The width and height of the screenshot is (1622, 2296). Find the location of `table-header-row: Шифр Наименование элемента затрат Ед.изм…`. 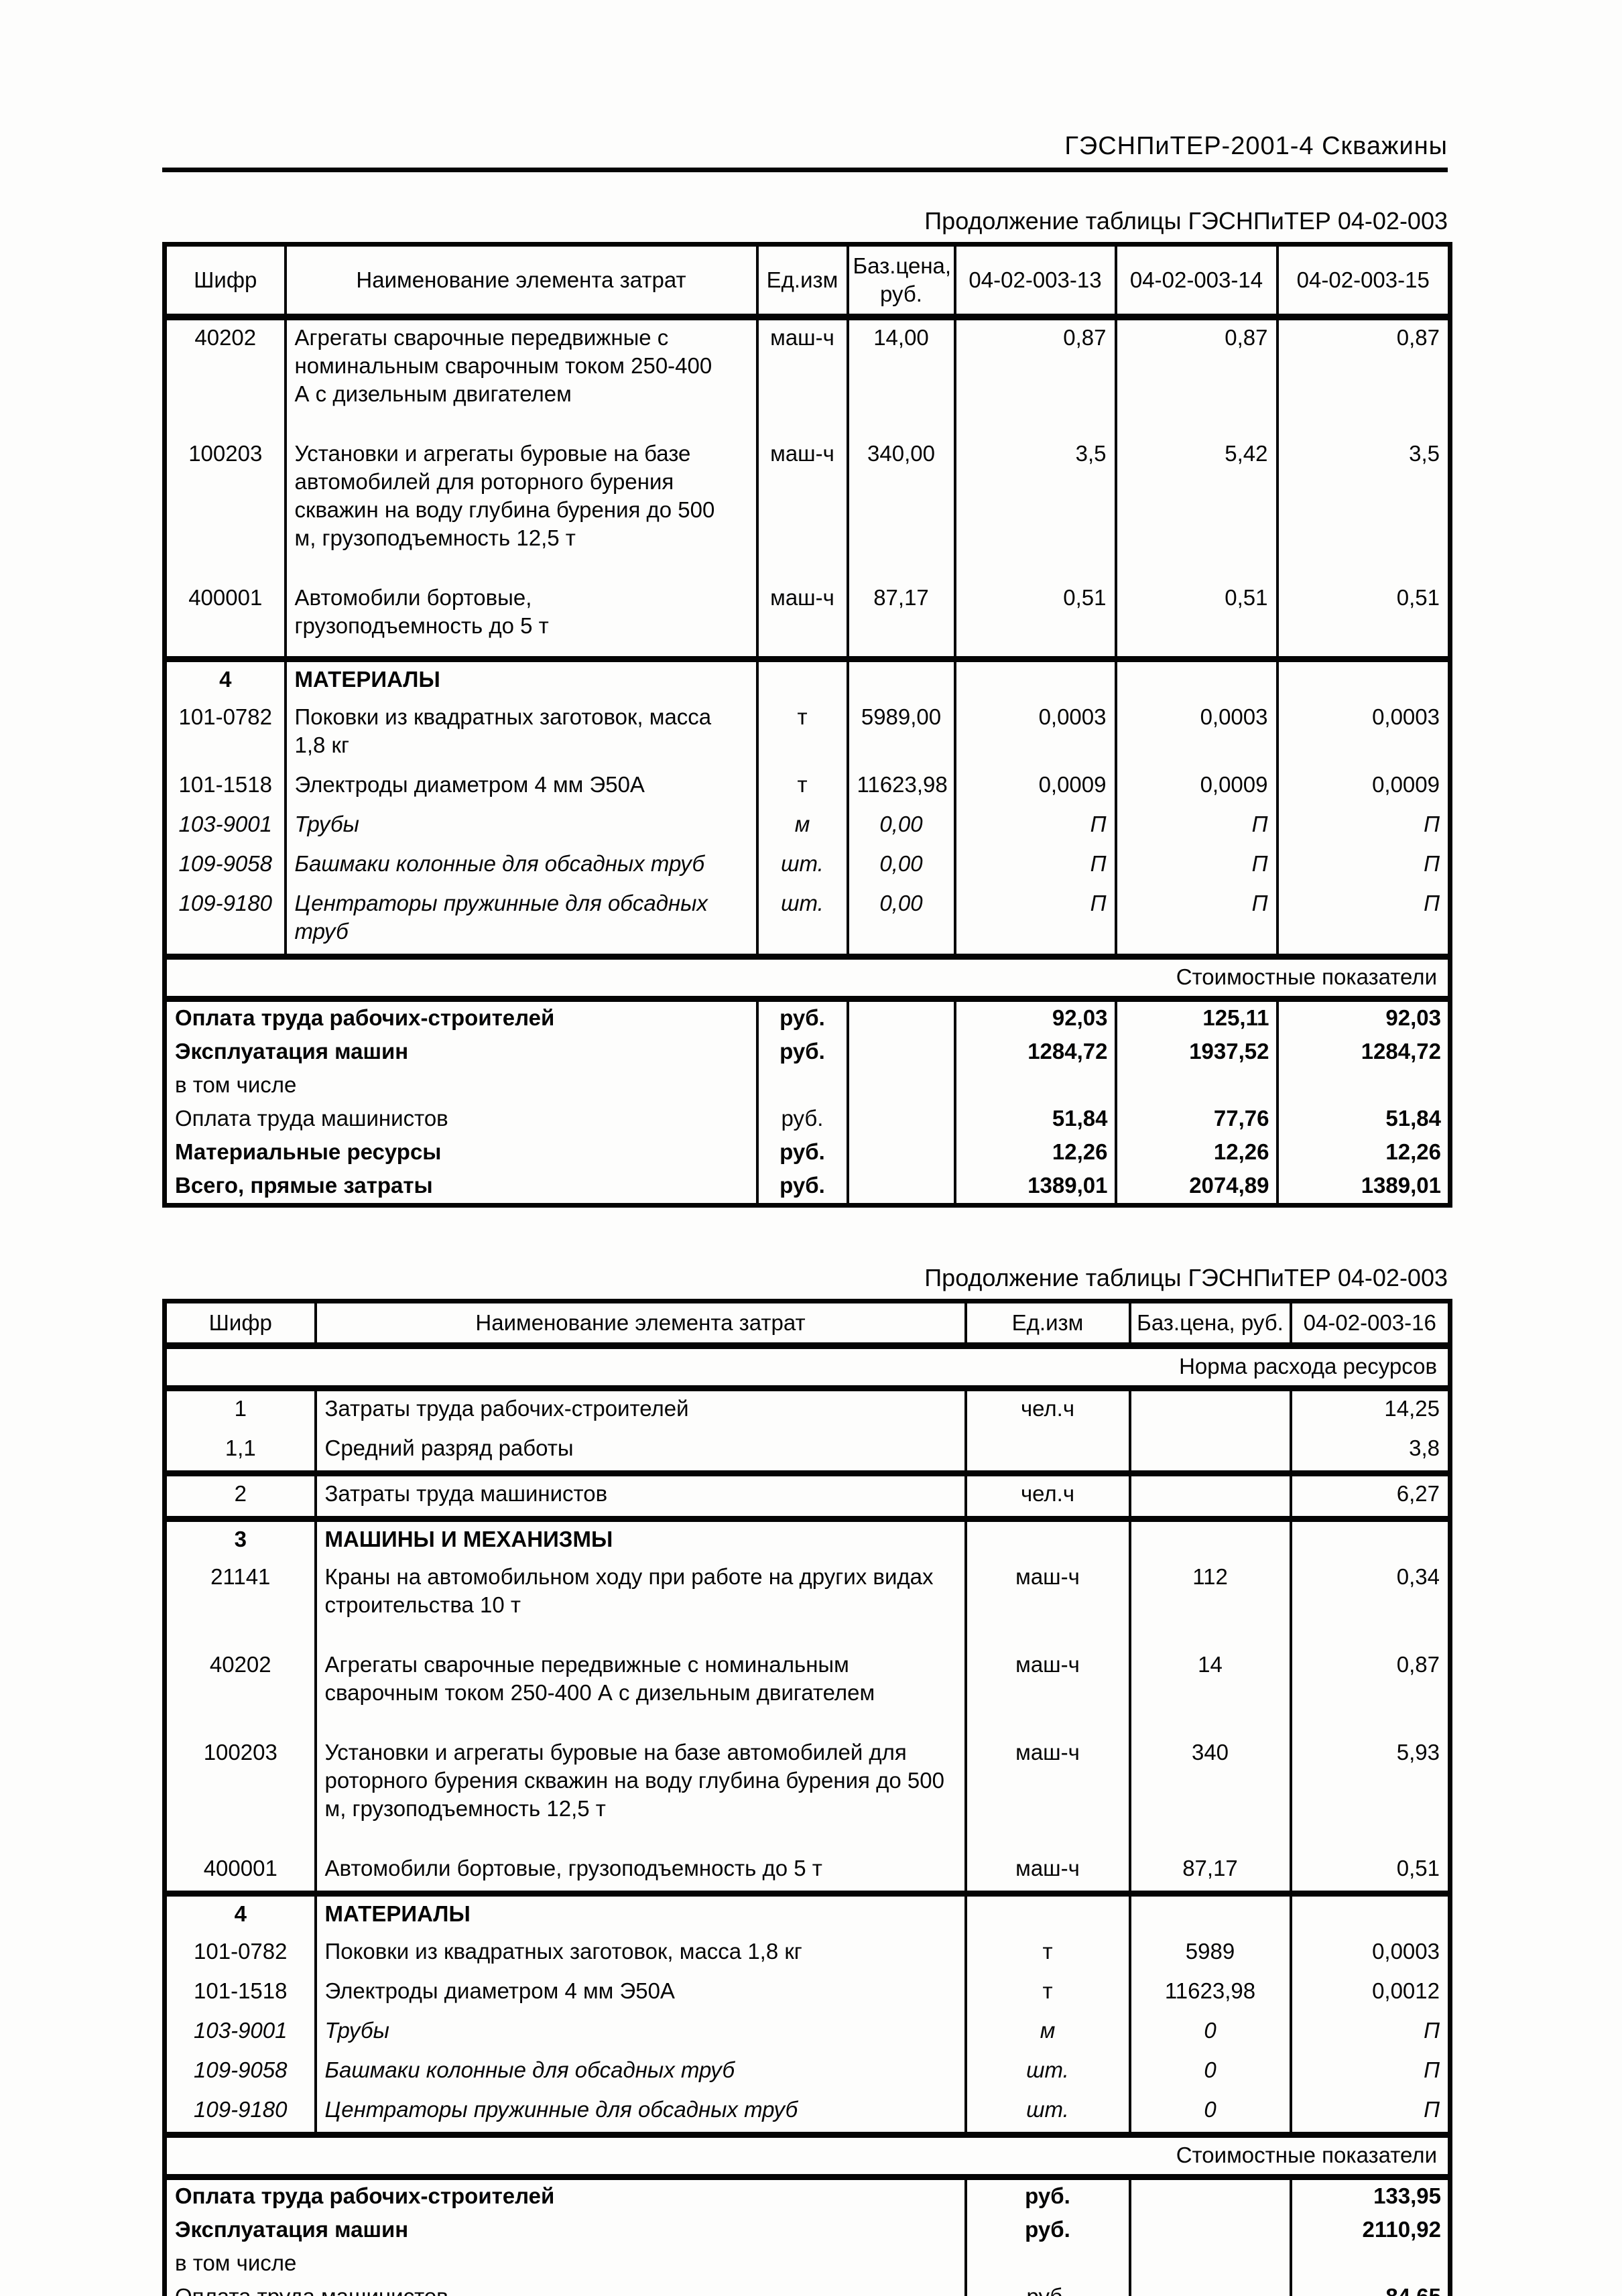

table-header-row: Шифр Наименование элемента затрат Ед.изм… is located at coordinates (807, 282).